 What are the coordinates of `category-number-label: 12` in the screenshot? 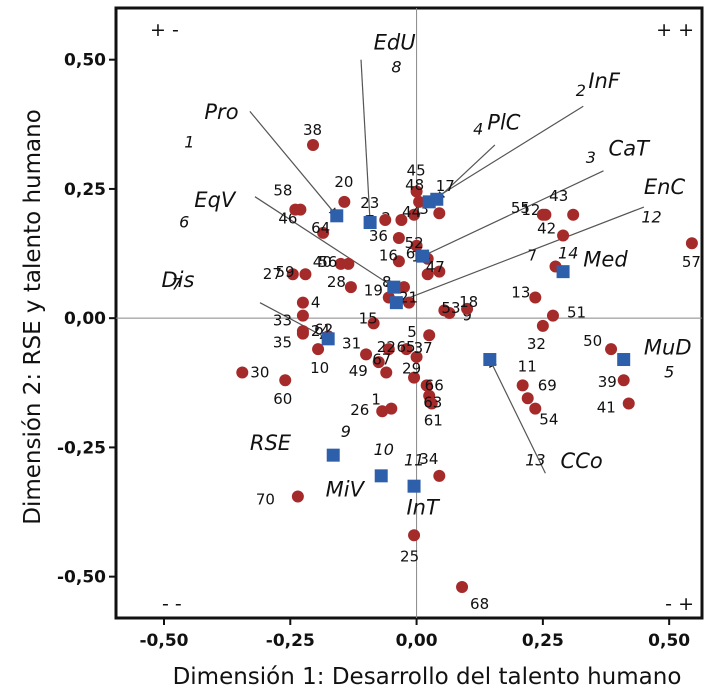 It's located at (651, 217).